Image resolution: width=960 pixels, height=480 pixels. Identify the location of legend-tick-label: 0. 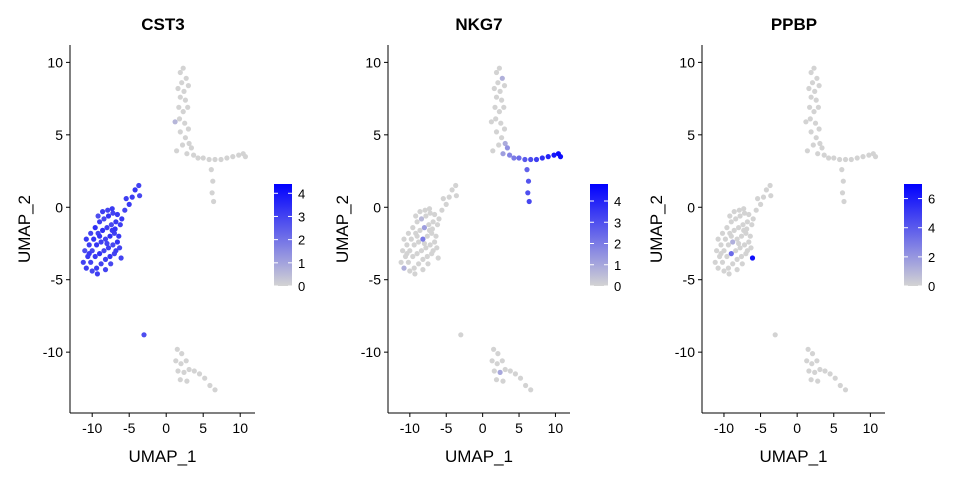
(301, 286).